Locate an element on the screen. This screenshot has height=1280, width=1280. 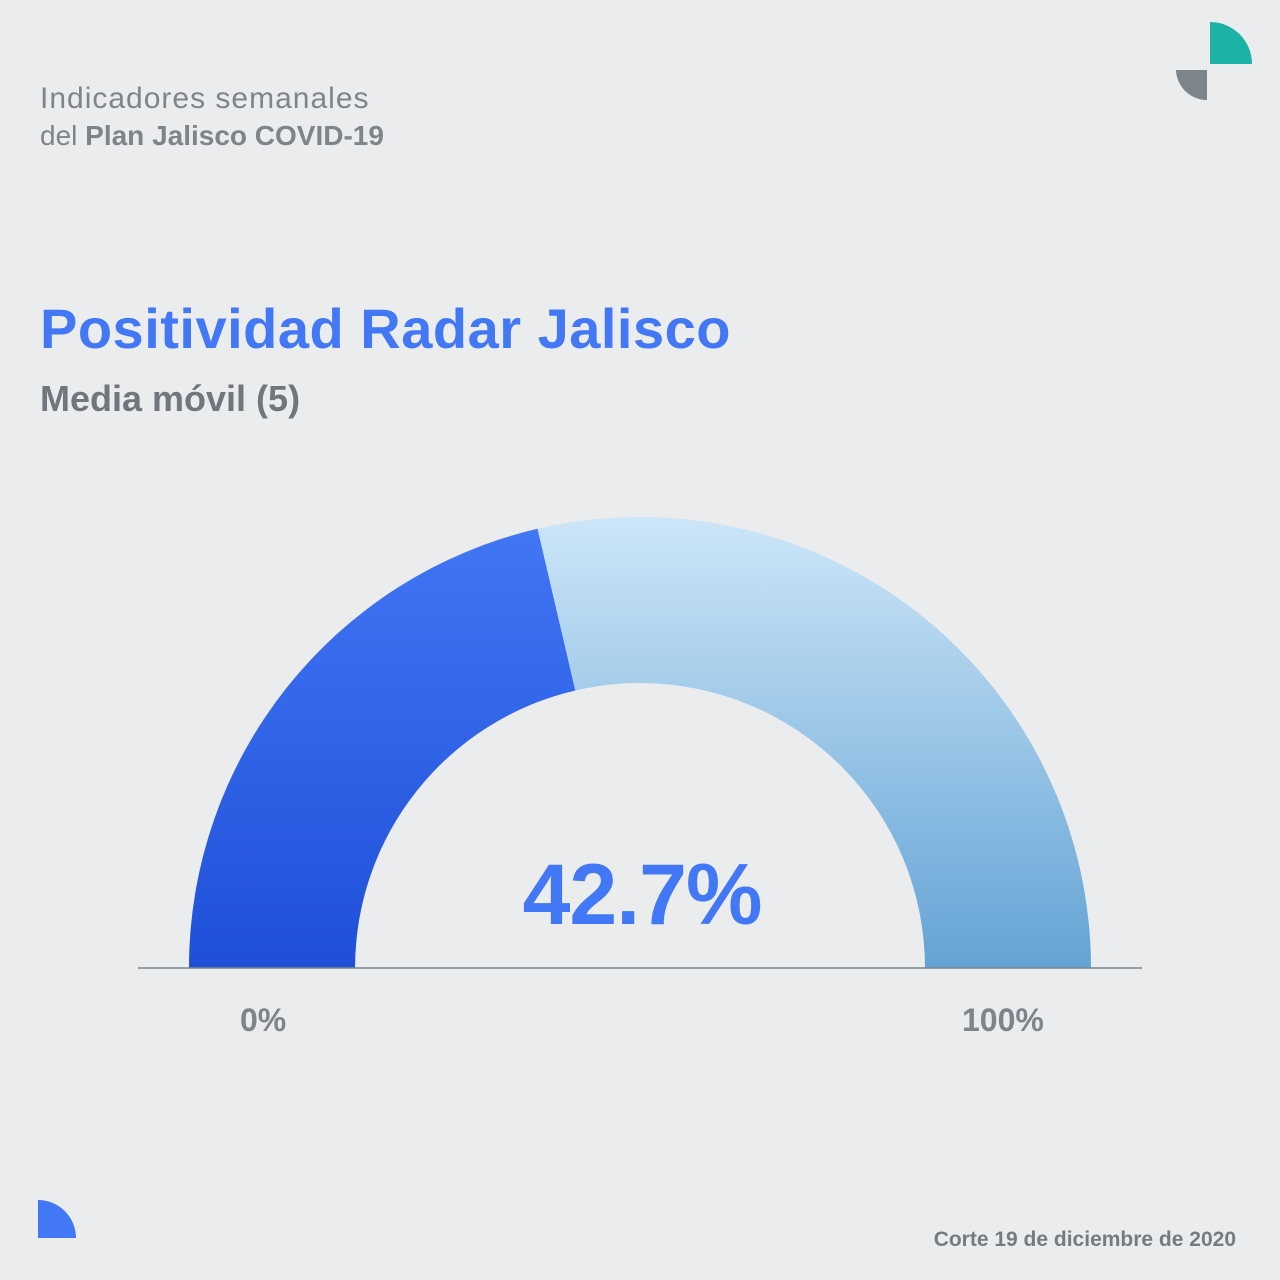
gauge-value-arc is located at coordinates (382, 748).